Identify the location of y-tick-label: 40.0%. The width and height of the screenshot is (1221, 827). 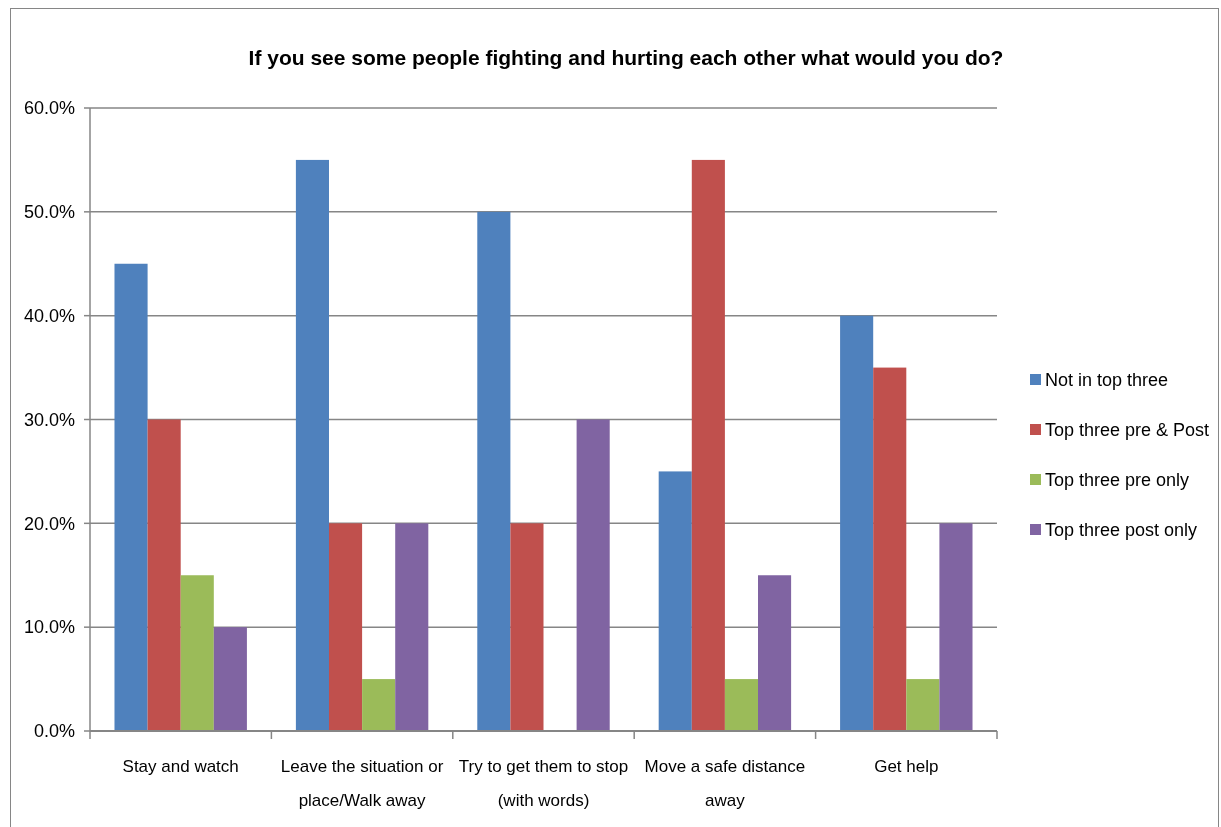
(49, 315).